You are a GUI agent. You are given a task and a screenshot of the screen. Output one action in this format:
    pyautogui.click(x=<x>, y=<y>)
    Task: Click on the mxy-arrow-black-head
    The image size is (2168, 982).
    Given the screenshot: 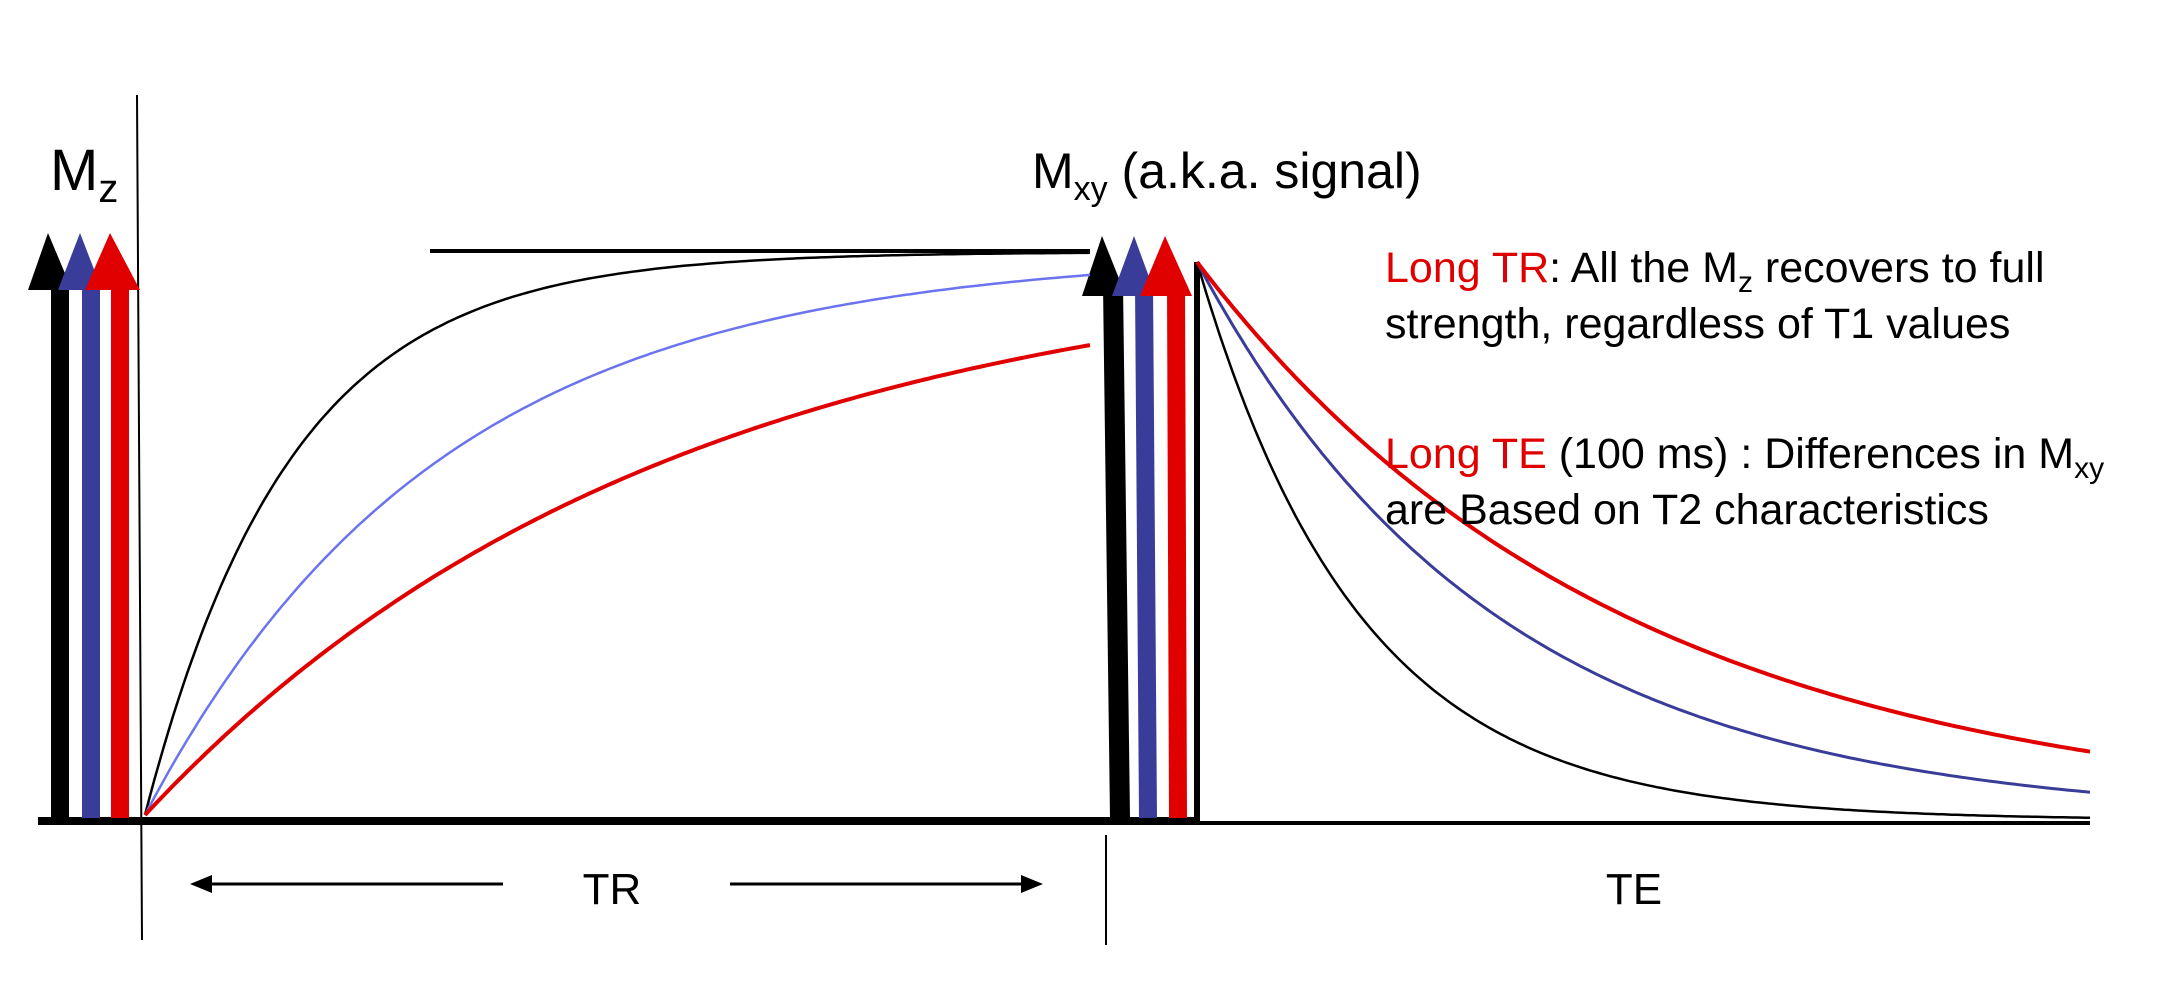 What is the action you would take?
    pyautogui.click(x=1104, y=266)
    